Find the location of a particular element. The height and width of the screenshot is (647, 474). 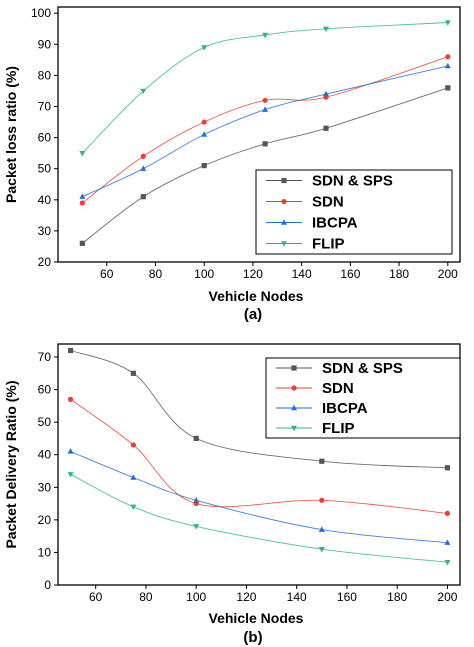

series-flip is located at coordinates (259, 519).